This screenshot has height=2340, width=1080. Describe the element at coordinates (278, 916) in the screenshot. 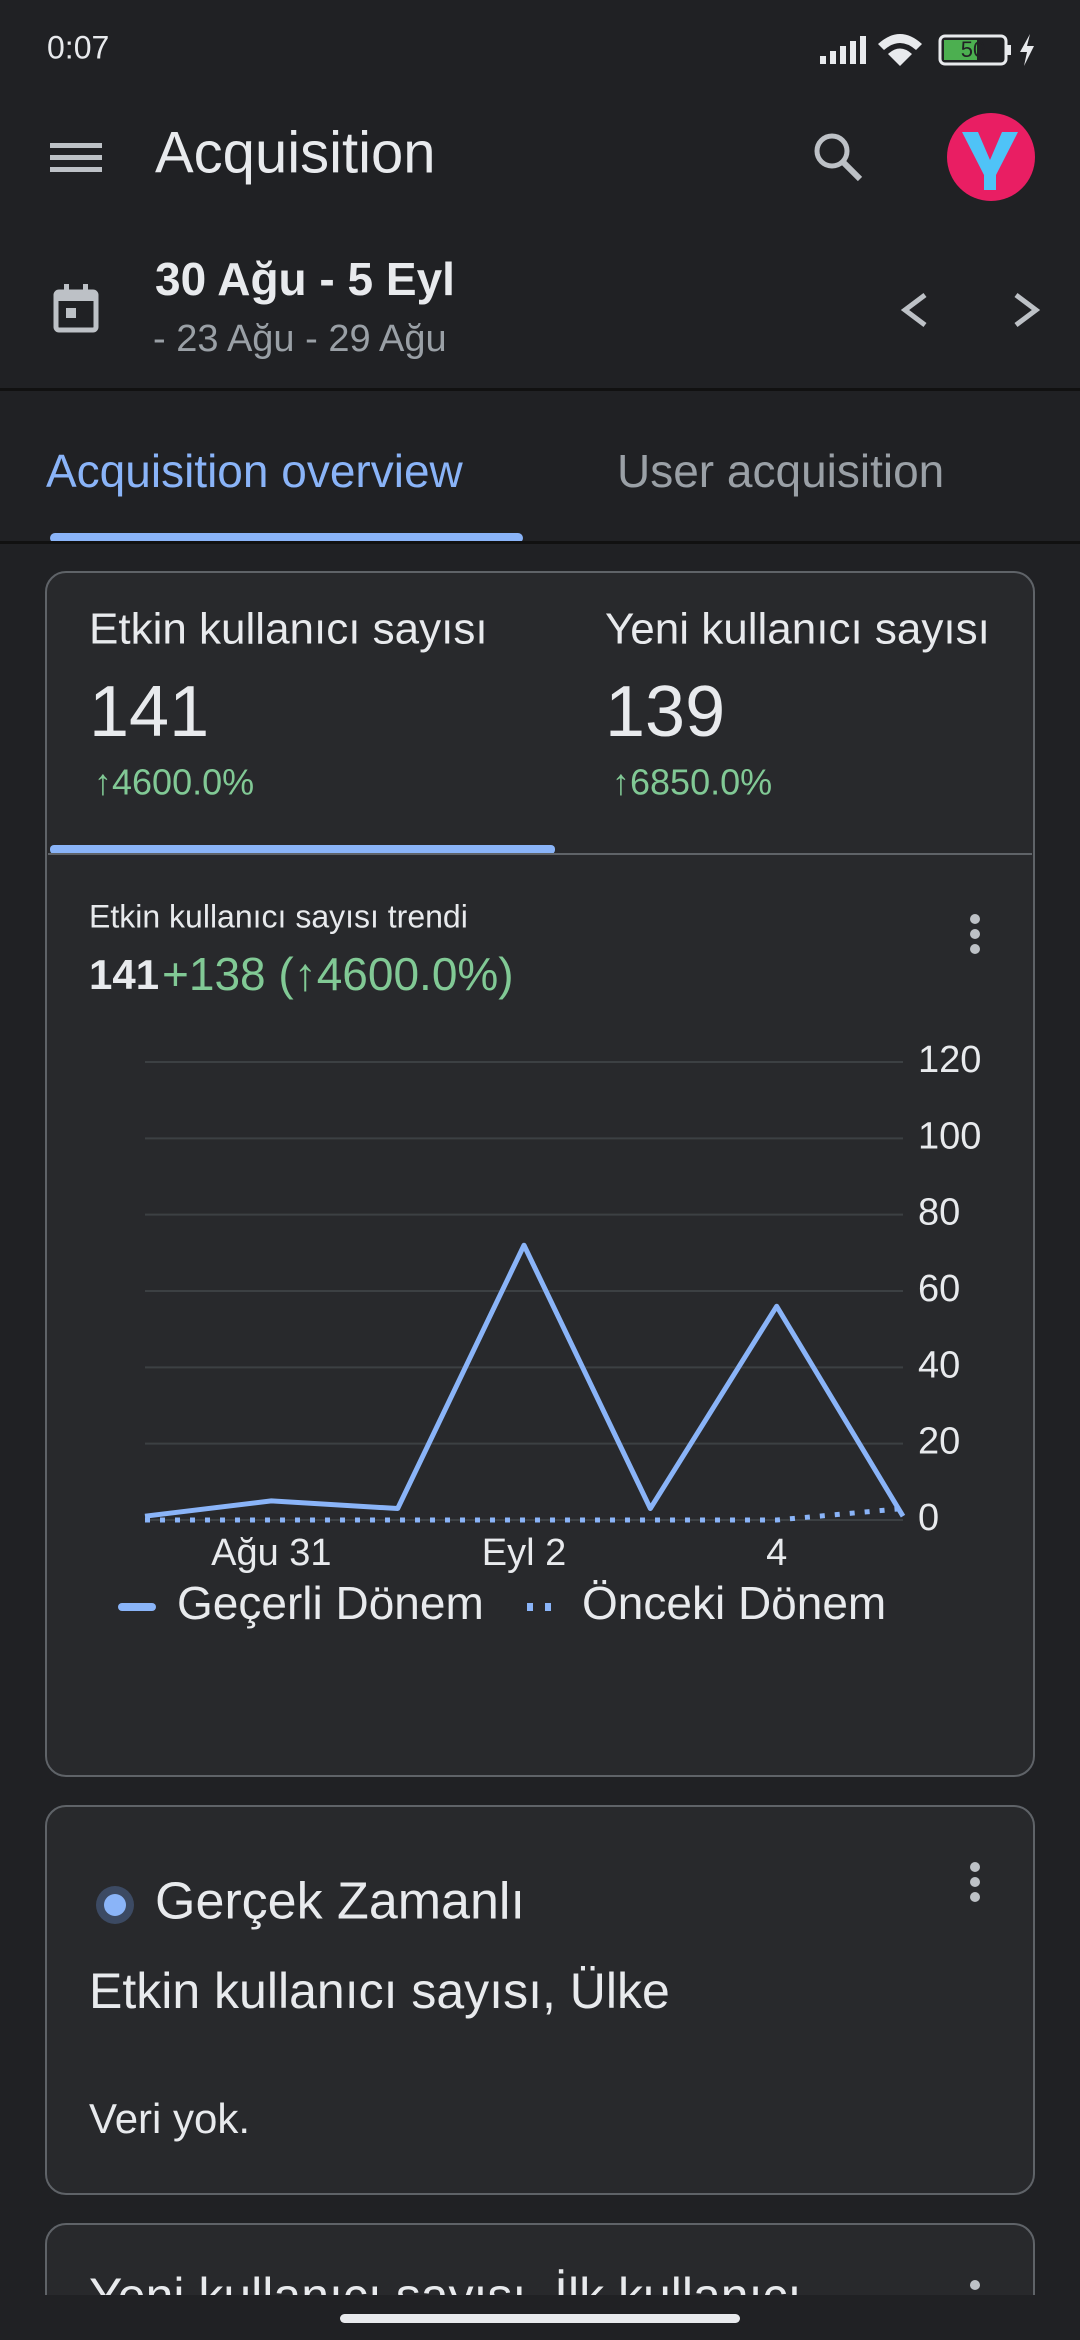

I see `chart-title: Etkin kullanıcı sayısı trendi` at that location.